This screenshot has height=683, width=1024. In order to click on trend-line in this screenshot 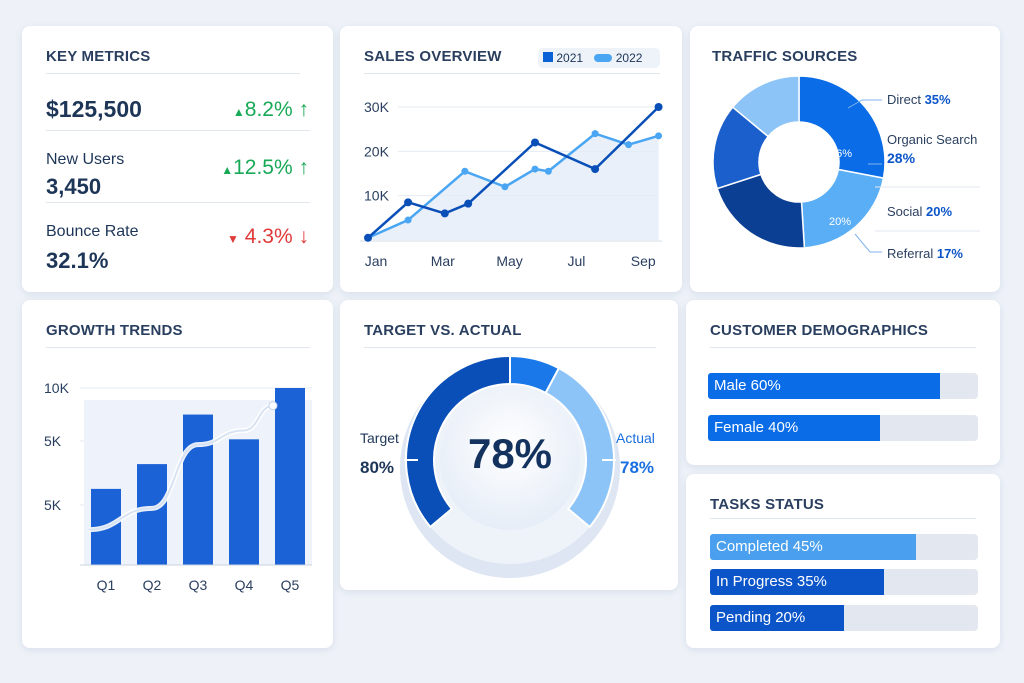, I will do `click(181, 467)`.